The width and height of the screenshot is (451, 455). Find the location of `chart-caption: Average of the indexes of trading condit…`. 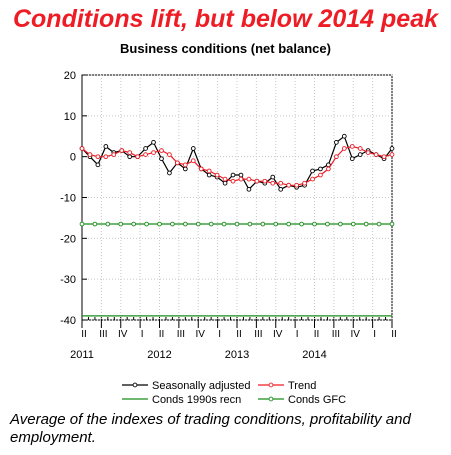

chart-caption: Average of the indexes of trading condit… is located at coordinates (210, 428).